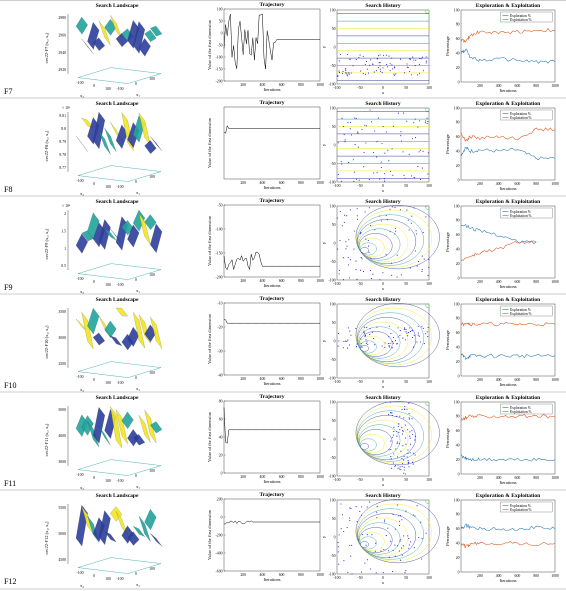  Describe the element at coordinates (219, 351) in the screenshot. I see `traj-ytick-label: -30` at that location.